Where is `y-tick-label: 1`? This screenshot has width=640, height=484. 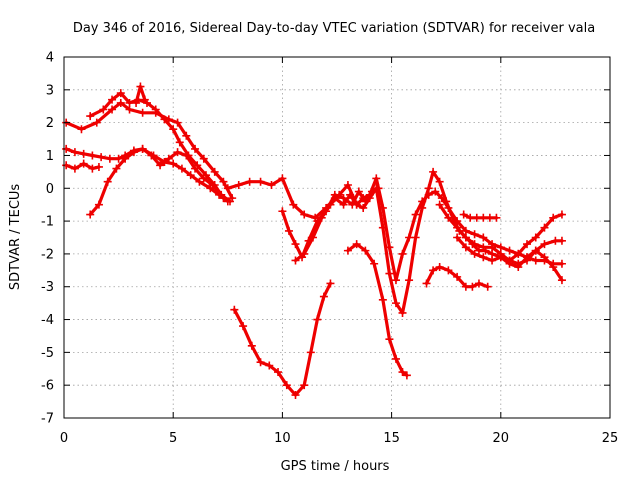
y-tick-label: 1 is located at coordinates (50, 156).